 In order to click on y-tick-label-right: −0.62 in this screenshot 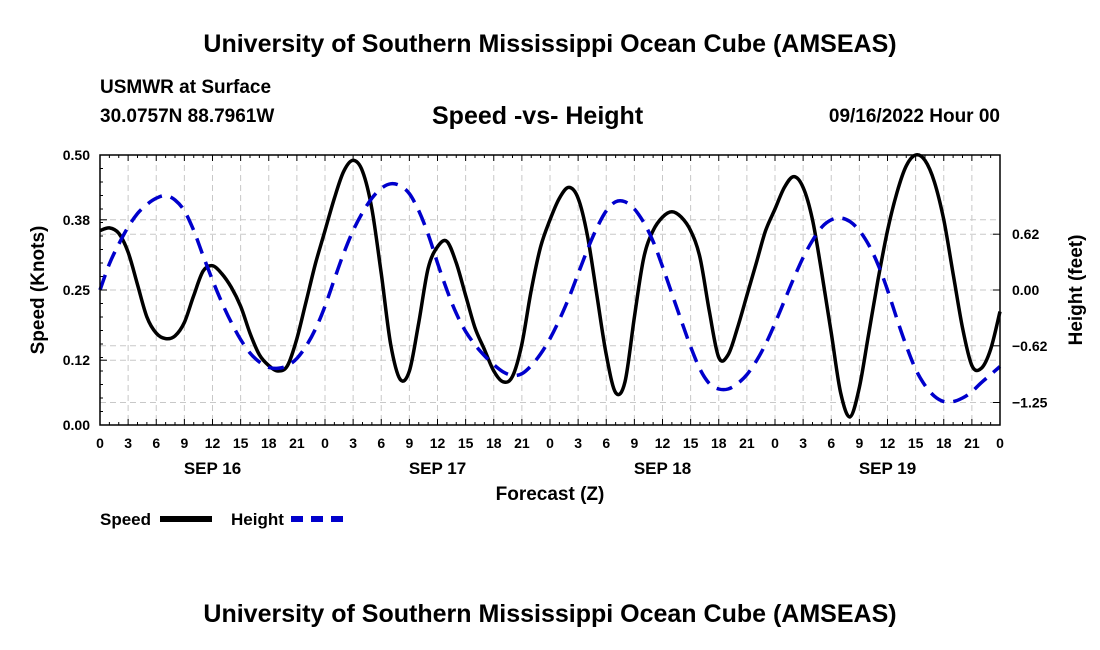, I will do `click(1030, 346)`.